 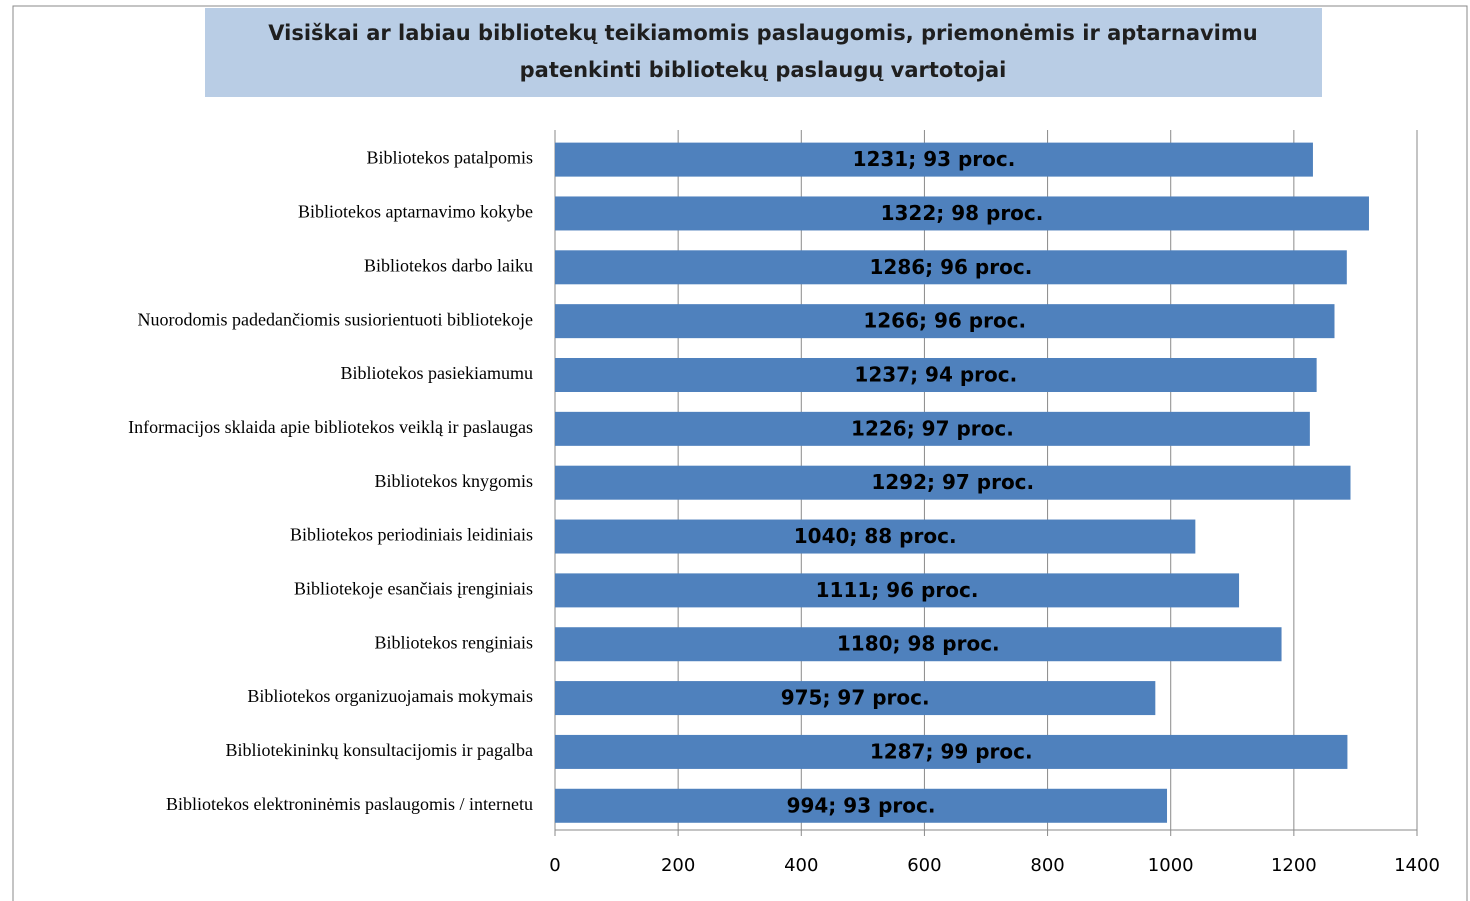 I want to click on data-label: 1266; 96 proc., so click(x=944, y=321).